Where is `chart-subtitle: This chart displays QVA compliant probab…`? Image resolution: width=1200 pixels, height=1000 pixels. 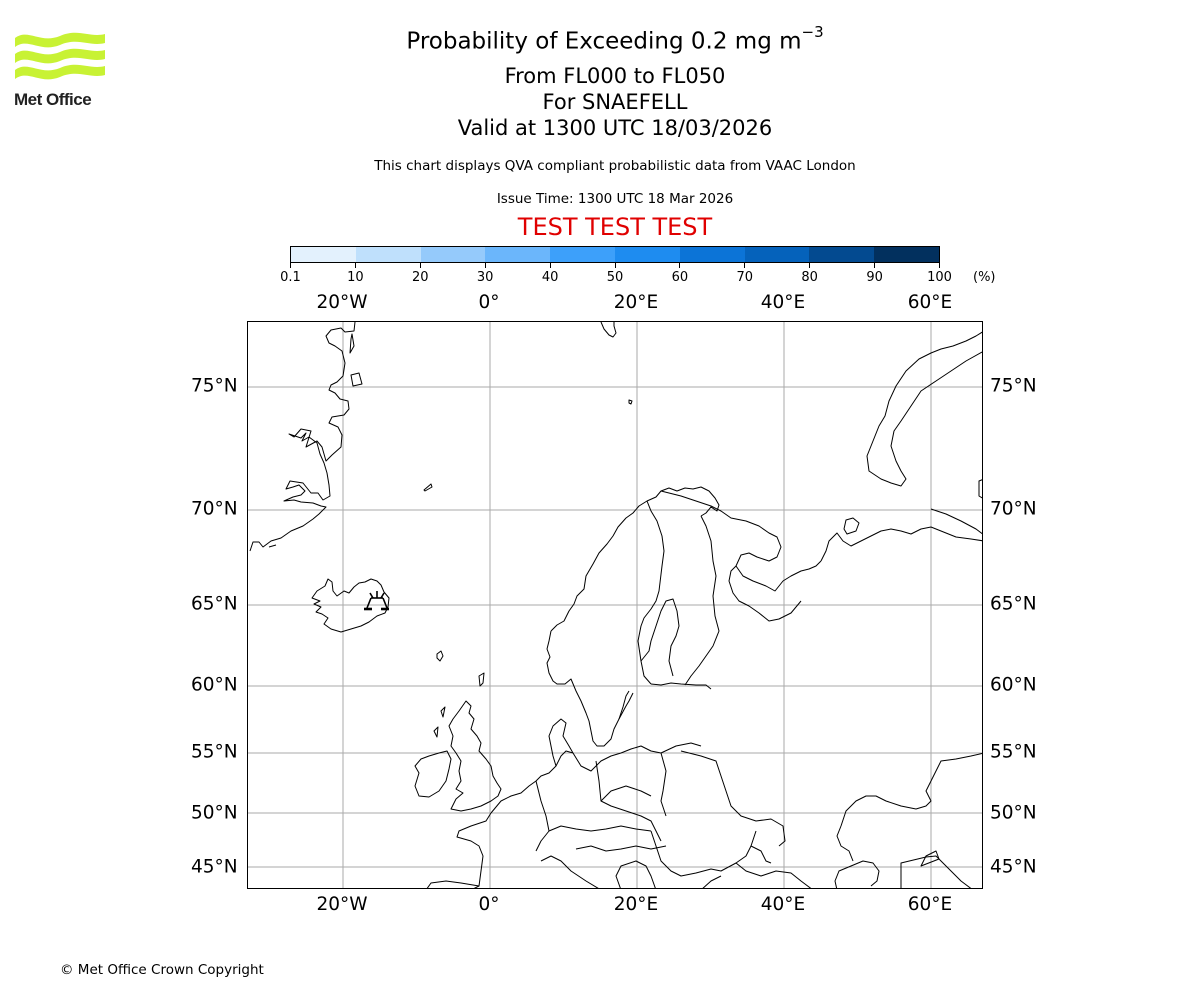 chart-subtitle: This chart displays QVA compliant probab… is located at coordinates (615, 166).